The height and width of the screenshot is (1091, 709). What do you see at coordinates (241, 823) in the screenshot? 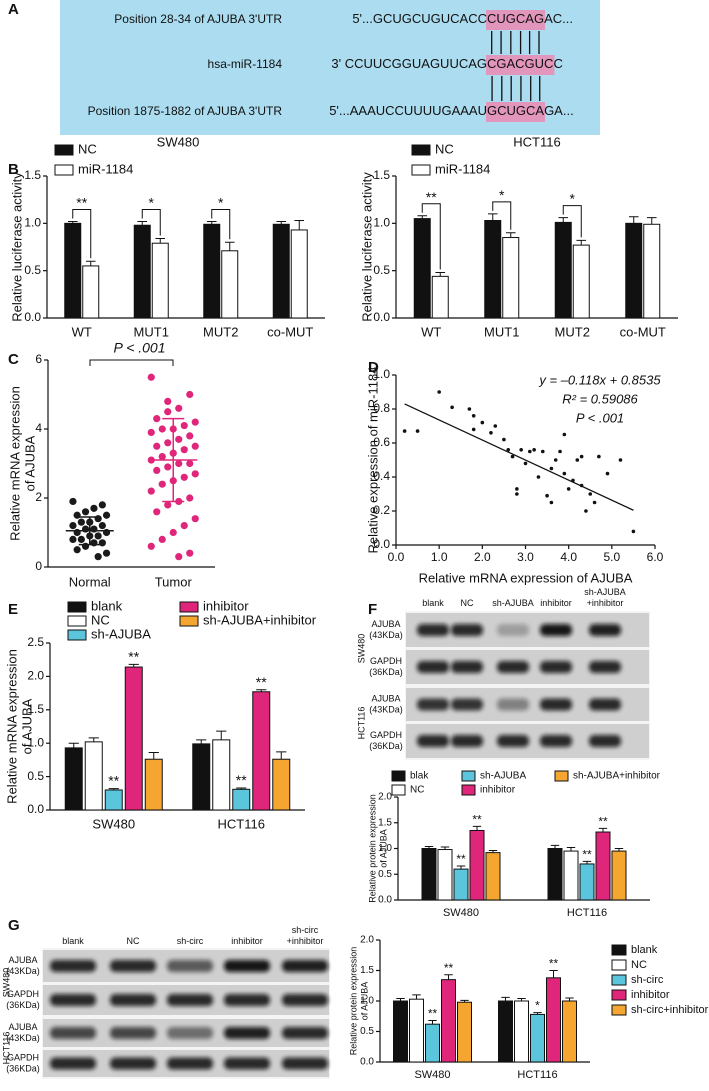
I see `x-tick-label: HCT116` at bounding box center [241, 823].